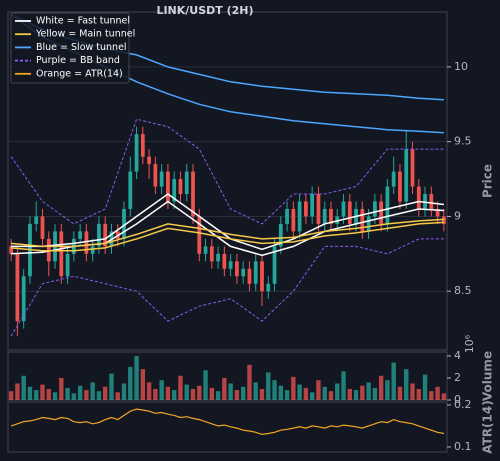 This screenshot has width=500, height=461. What do you see at coordinates (78, 60) in the screenshot?
I see `legend-label: Purple = BB band` at bounding box center [78, 60].